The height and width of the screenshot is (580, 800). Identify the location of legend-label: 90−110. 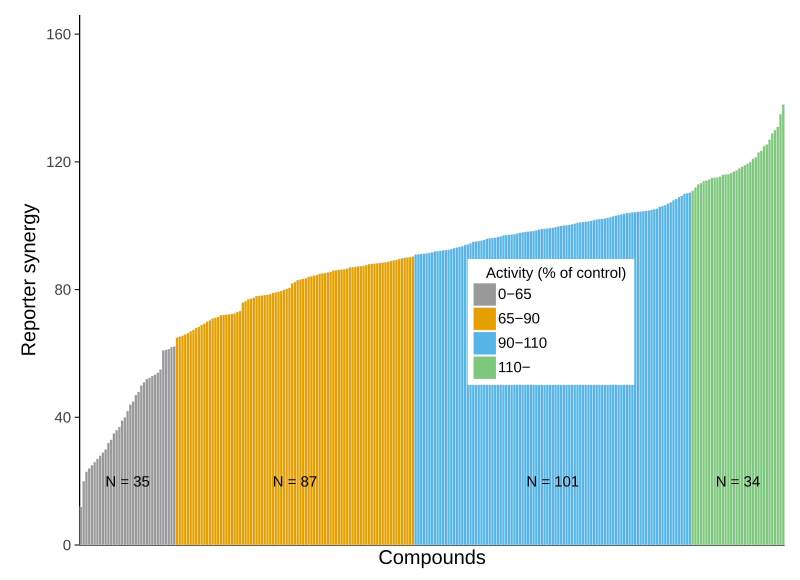
(522, 342).